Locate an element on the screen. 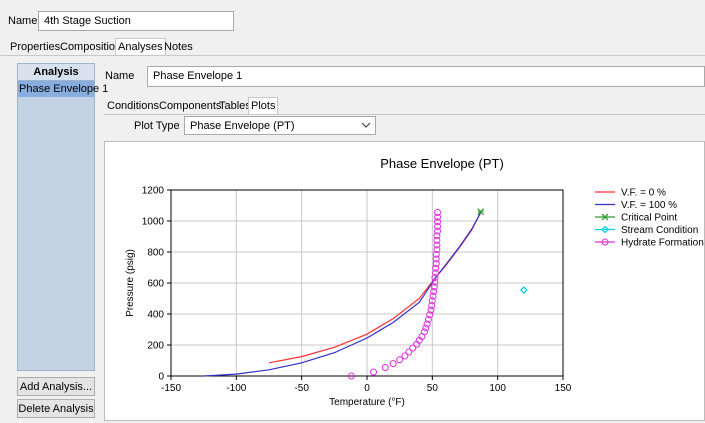 This screenshot has height=423, width=705. tab-plots: Plots is located at coordinates (263, 105).